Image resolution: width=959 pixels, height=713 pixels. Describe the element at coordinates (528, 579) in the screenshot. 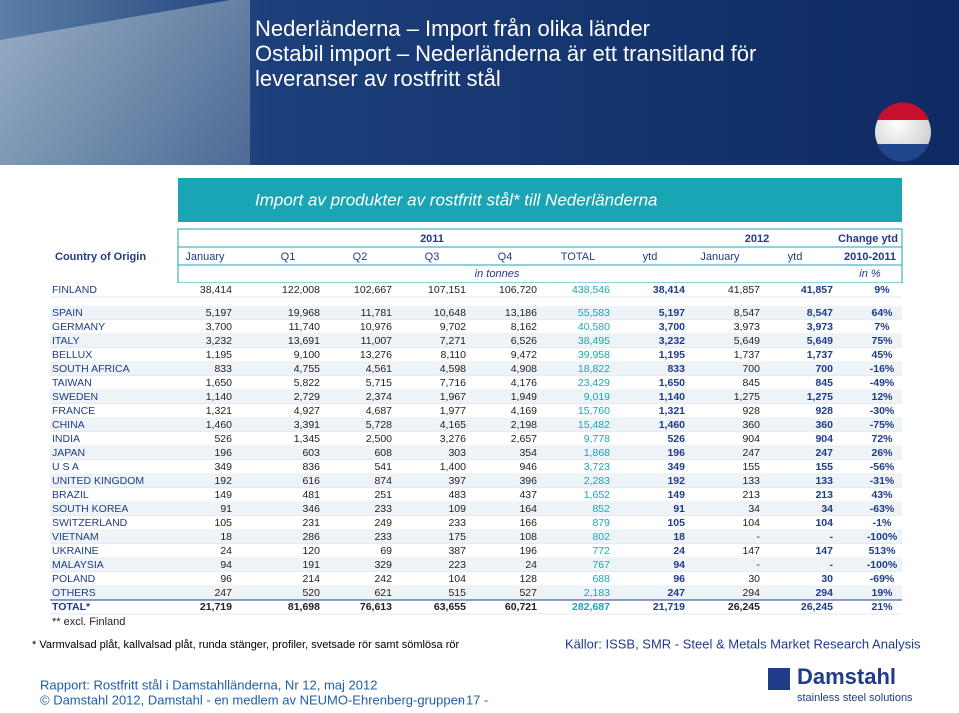

I see `cell: 128` at that location.